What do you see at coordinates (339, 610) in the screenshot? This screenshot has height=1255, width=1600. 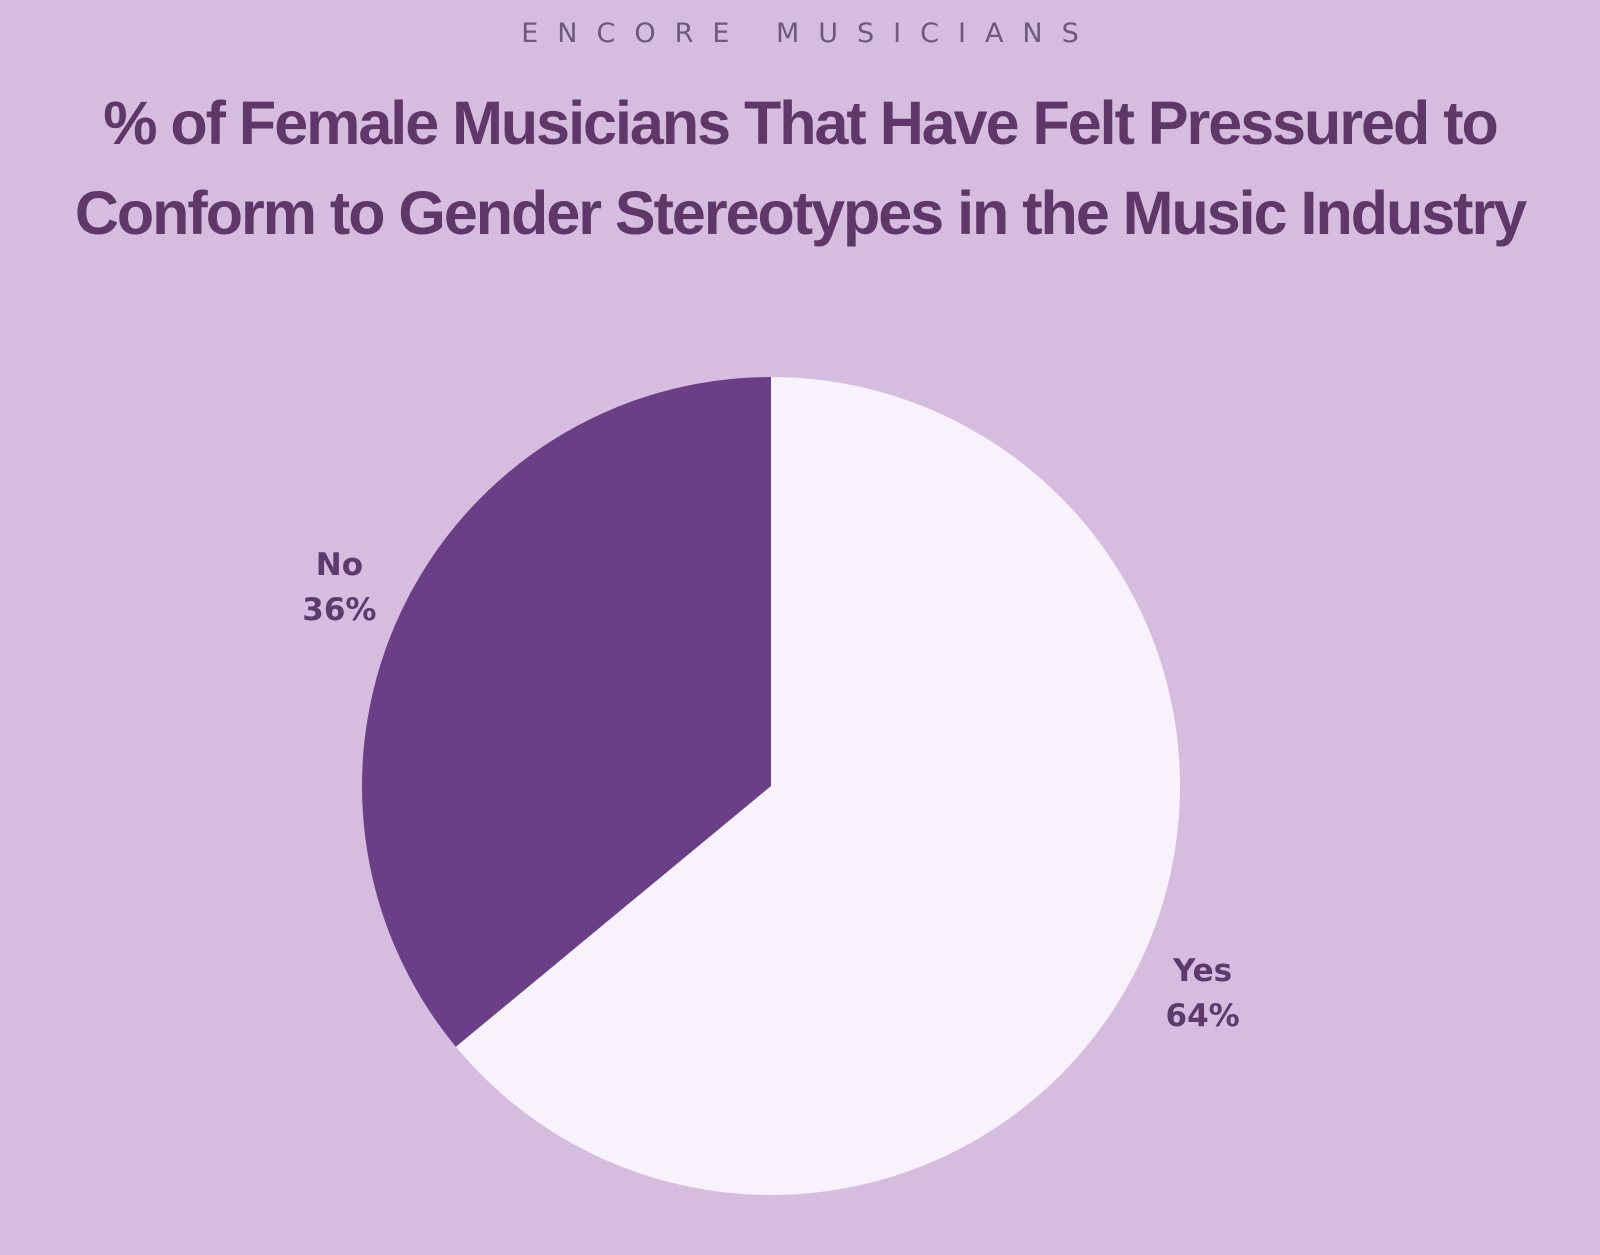 I see `slice-value-no: 36%` at bounding box center [339, 610].